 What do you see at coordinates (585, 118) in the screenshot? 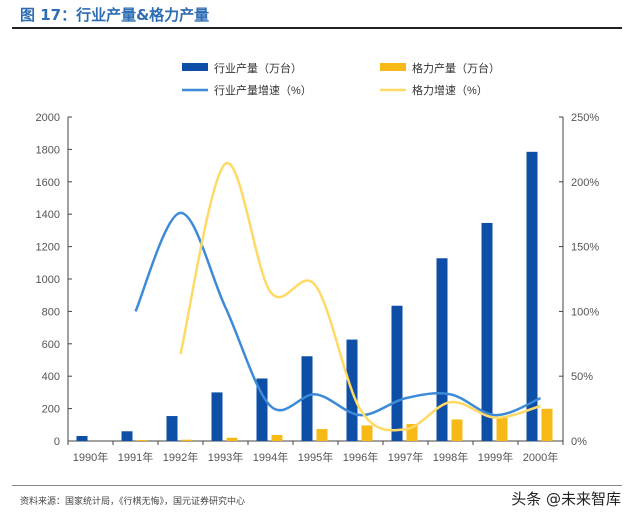
I see `right-tick-label: 250%` at bounding box center [585, 118].